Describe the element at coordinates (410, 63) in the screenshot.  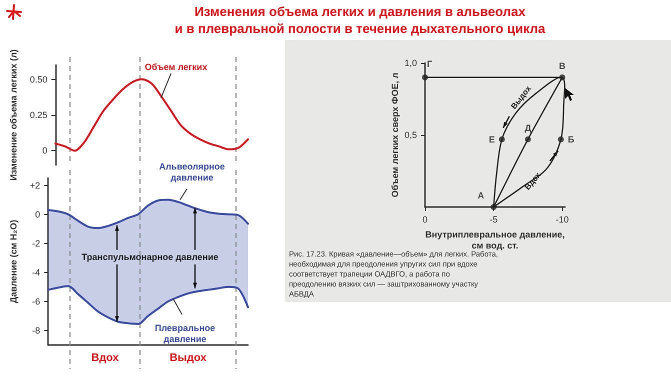
I see `y-tick-label: 1,0` at that location.